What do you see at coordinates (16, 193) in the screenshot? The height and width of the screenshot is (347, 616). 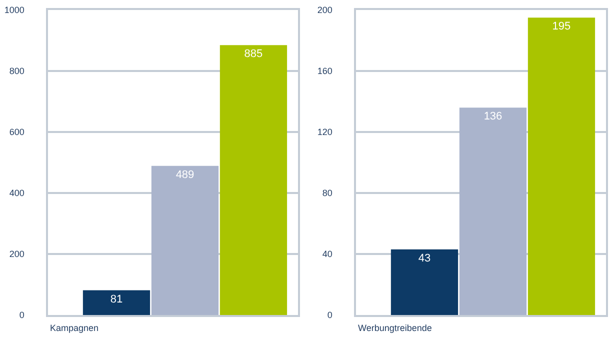 I see `y-tick-label: 400` at bounding box center [16, 193].